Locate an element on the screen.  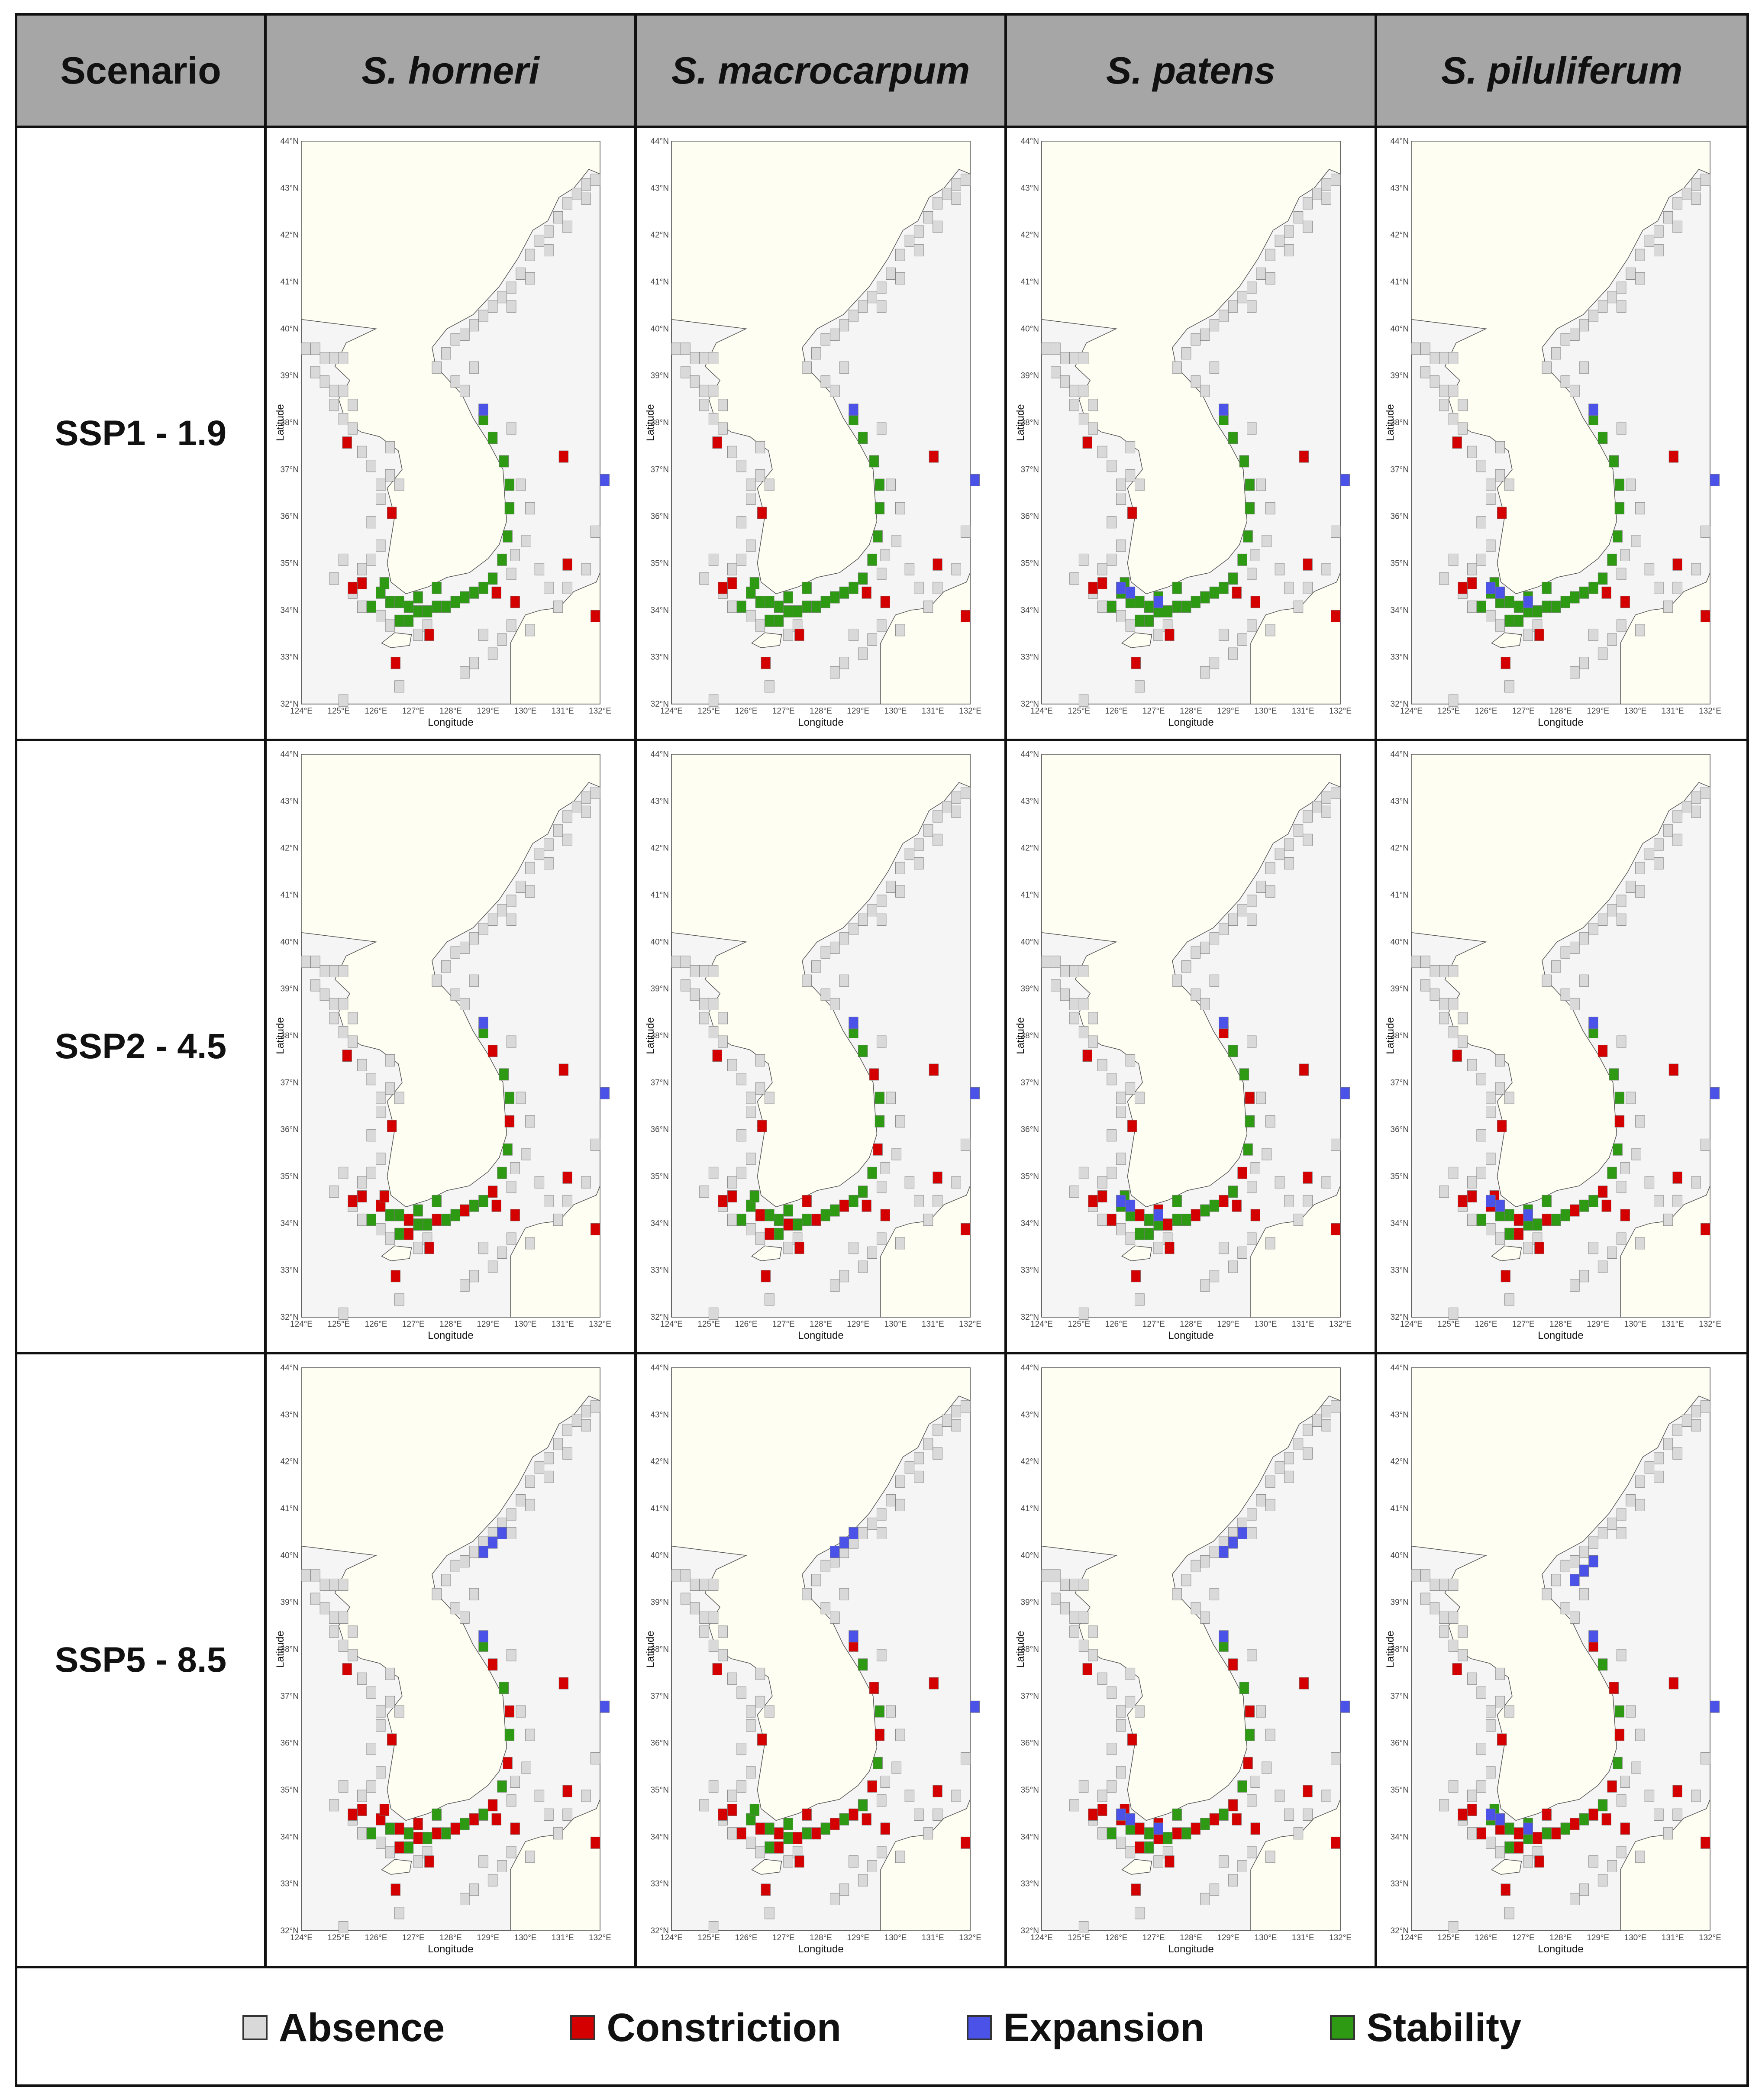
lon-tick-label: 128°E is located at coordinates (1191, 1324).